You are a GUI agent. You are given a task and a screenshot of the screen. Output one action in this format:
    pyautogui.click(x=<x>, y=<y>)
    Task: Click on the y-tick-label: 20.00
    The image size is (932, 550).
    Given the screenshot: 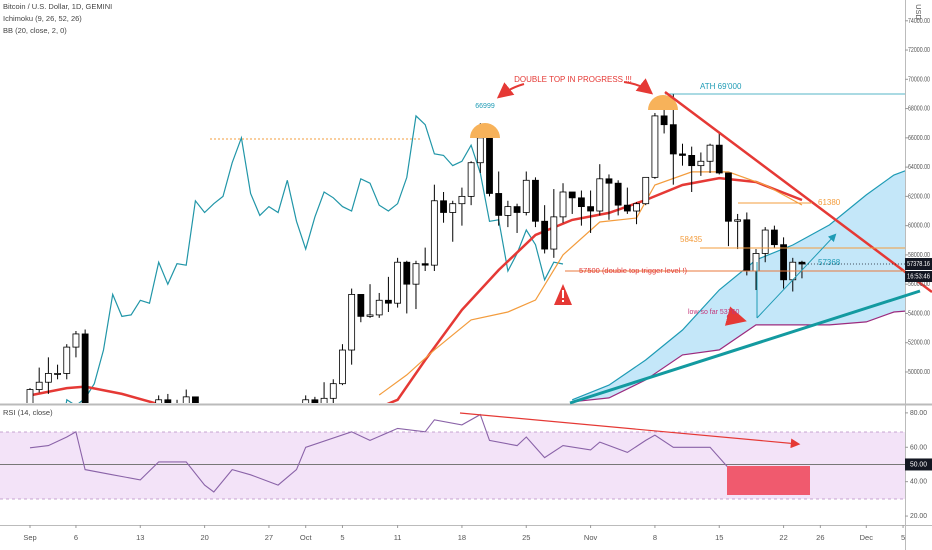 What is the action you would take?
    pyautogui.click(x=918, y=515)
    